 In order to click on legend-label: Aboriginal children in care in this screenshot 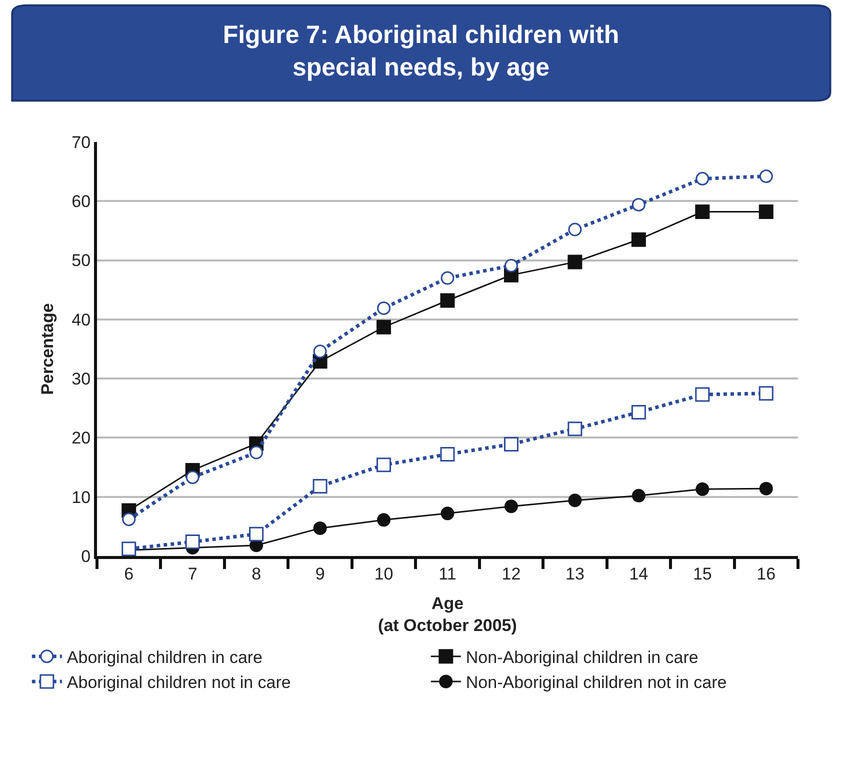, I will do `click(164, 657)`.